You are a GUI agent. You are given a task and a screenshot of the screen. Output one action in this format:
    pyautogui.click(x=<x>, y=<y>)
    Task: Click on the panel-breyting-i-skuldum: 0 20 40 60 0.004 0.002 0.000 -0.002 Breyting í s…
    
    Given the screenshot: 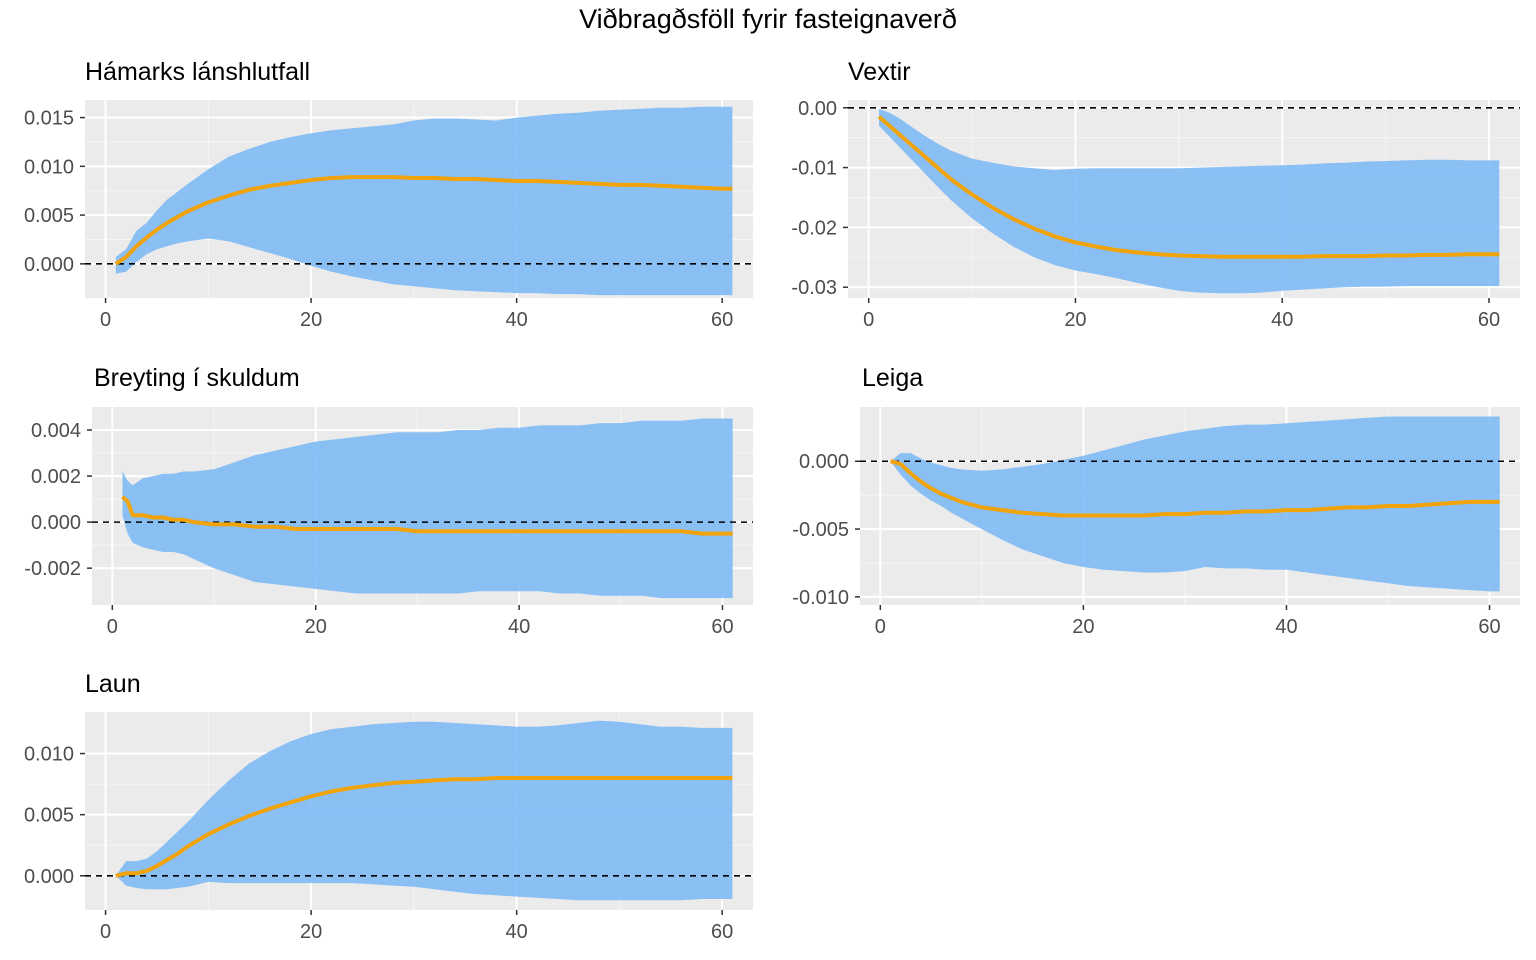 What is the action you would take?
    pyautogui.click(x=388, y=501)
    